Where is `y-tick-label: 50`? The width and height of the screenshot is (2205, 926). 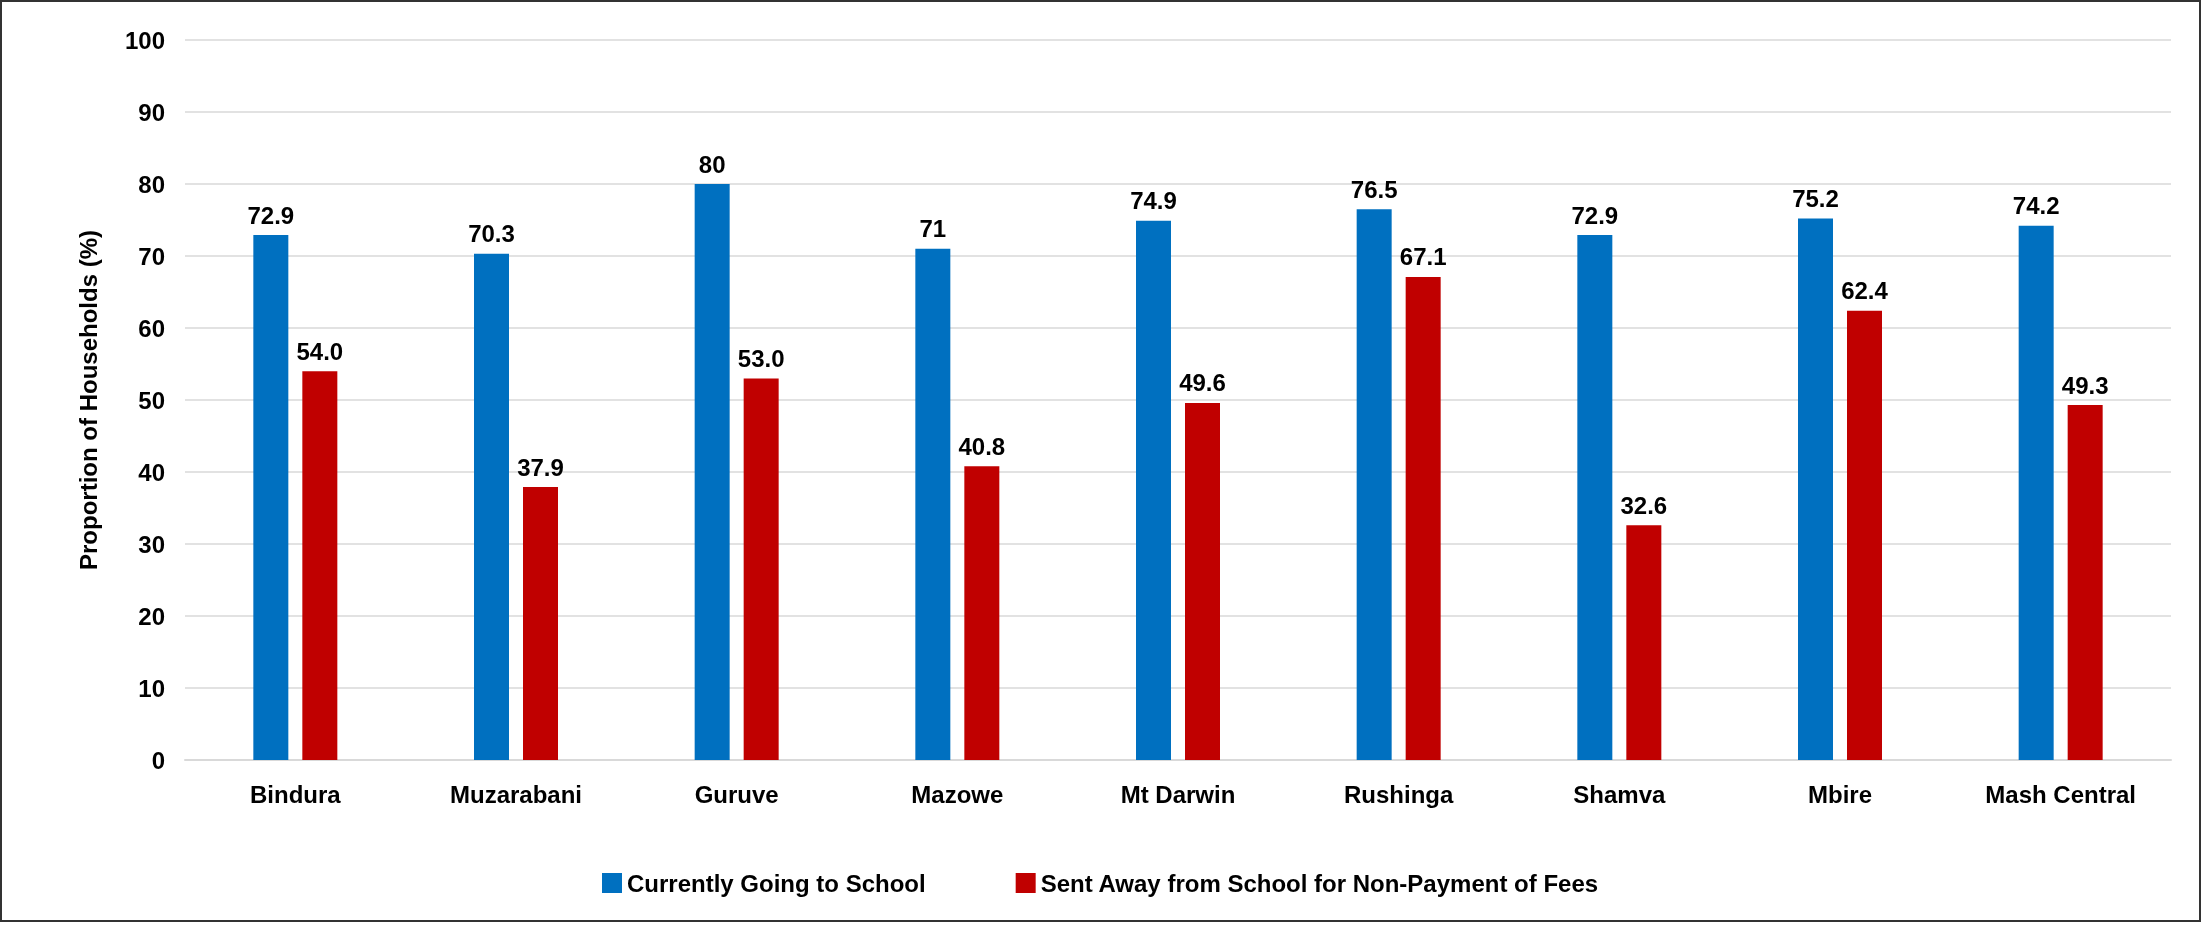 y-tick-label: 50 is located at coordinates (151, 400).